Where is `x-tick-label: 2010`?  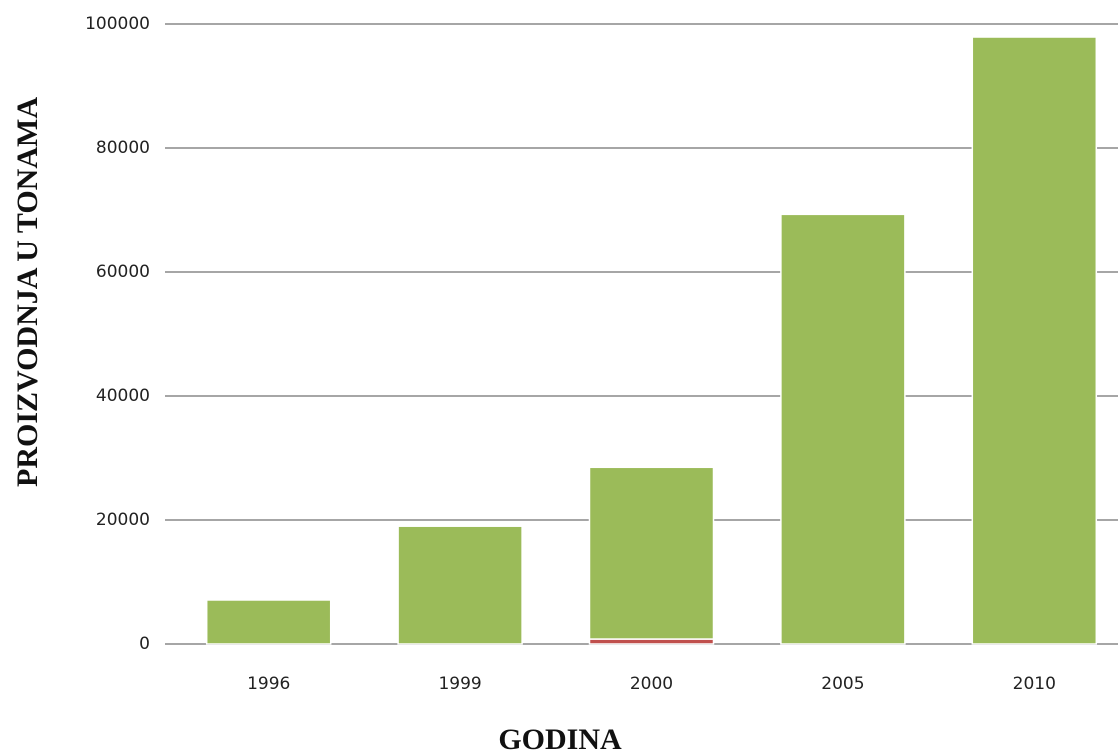 x-tick-label: 2010 is located at coordinates (1034, 684).